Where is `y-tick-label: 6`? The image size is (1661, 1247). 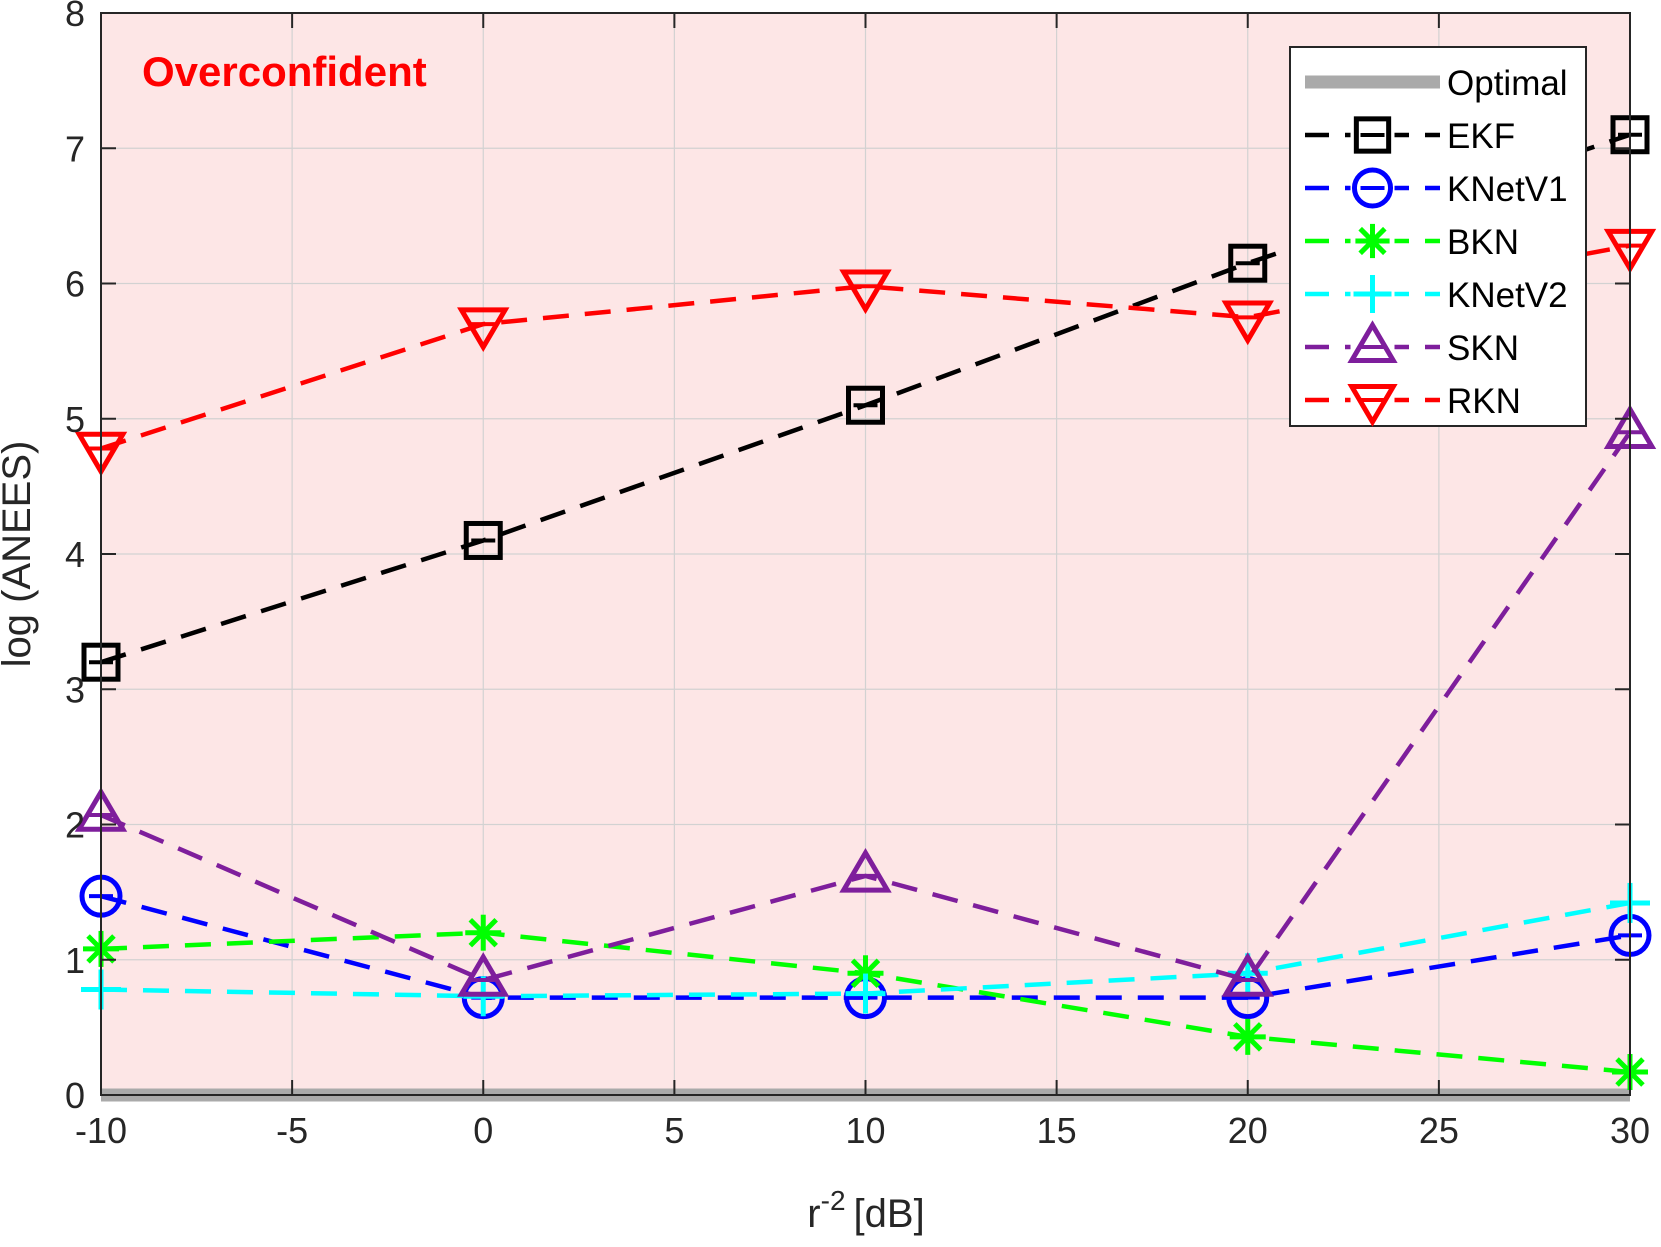
y-tick-label: 6 is located at coordinates (75, 284).